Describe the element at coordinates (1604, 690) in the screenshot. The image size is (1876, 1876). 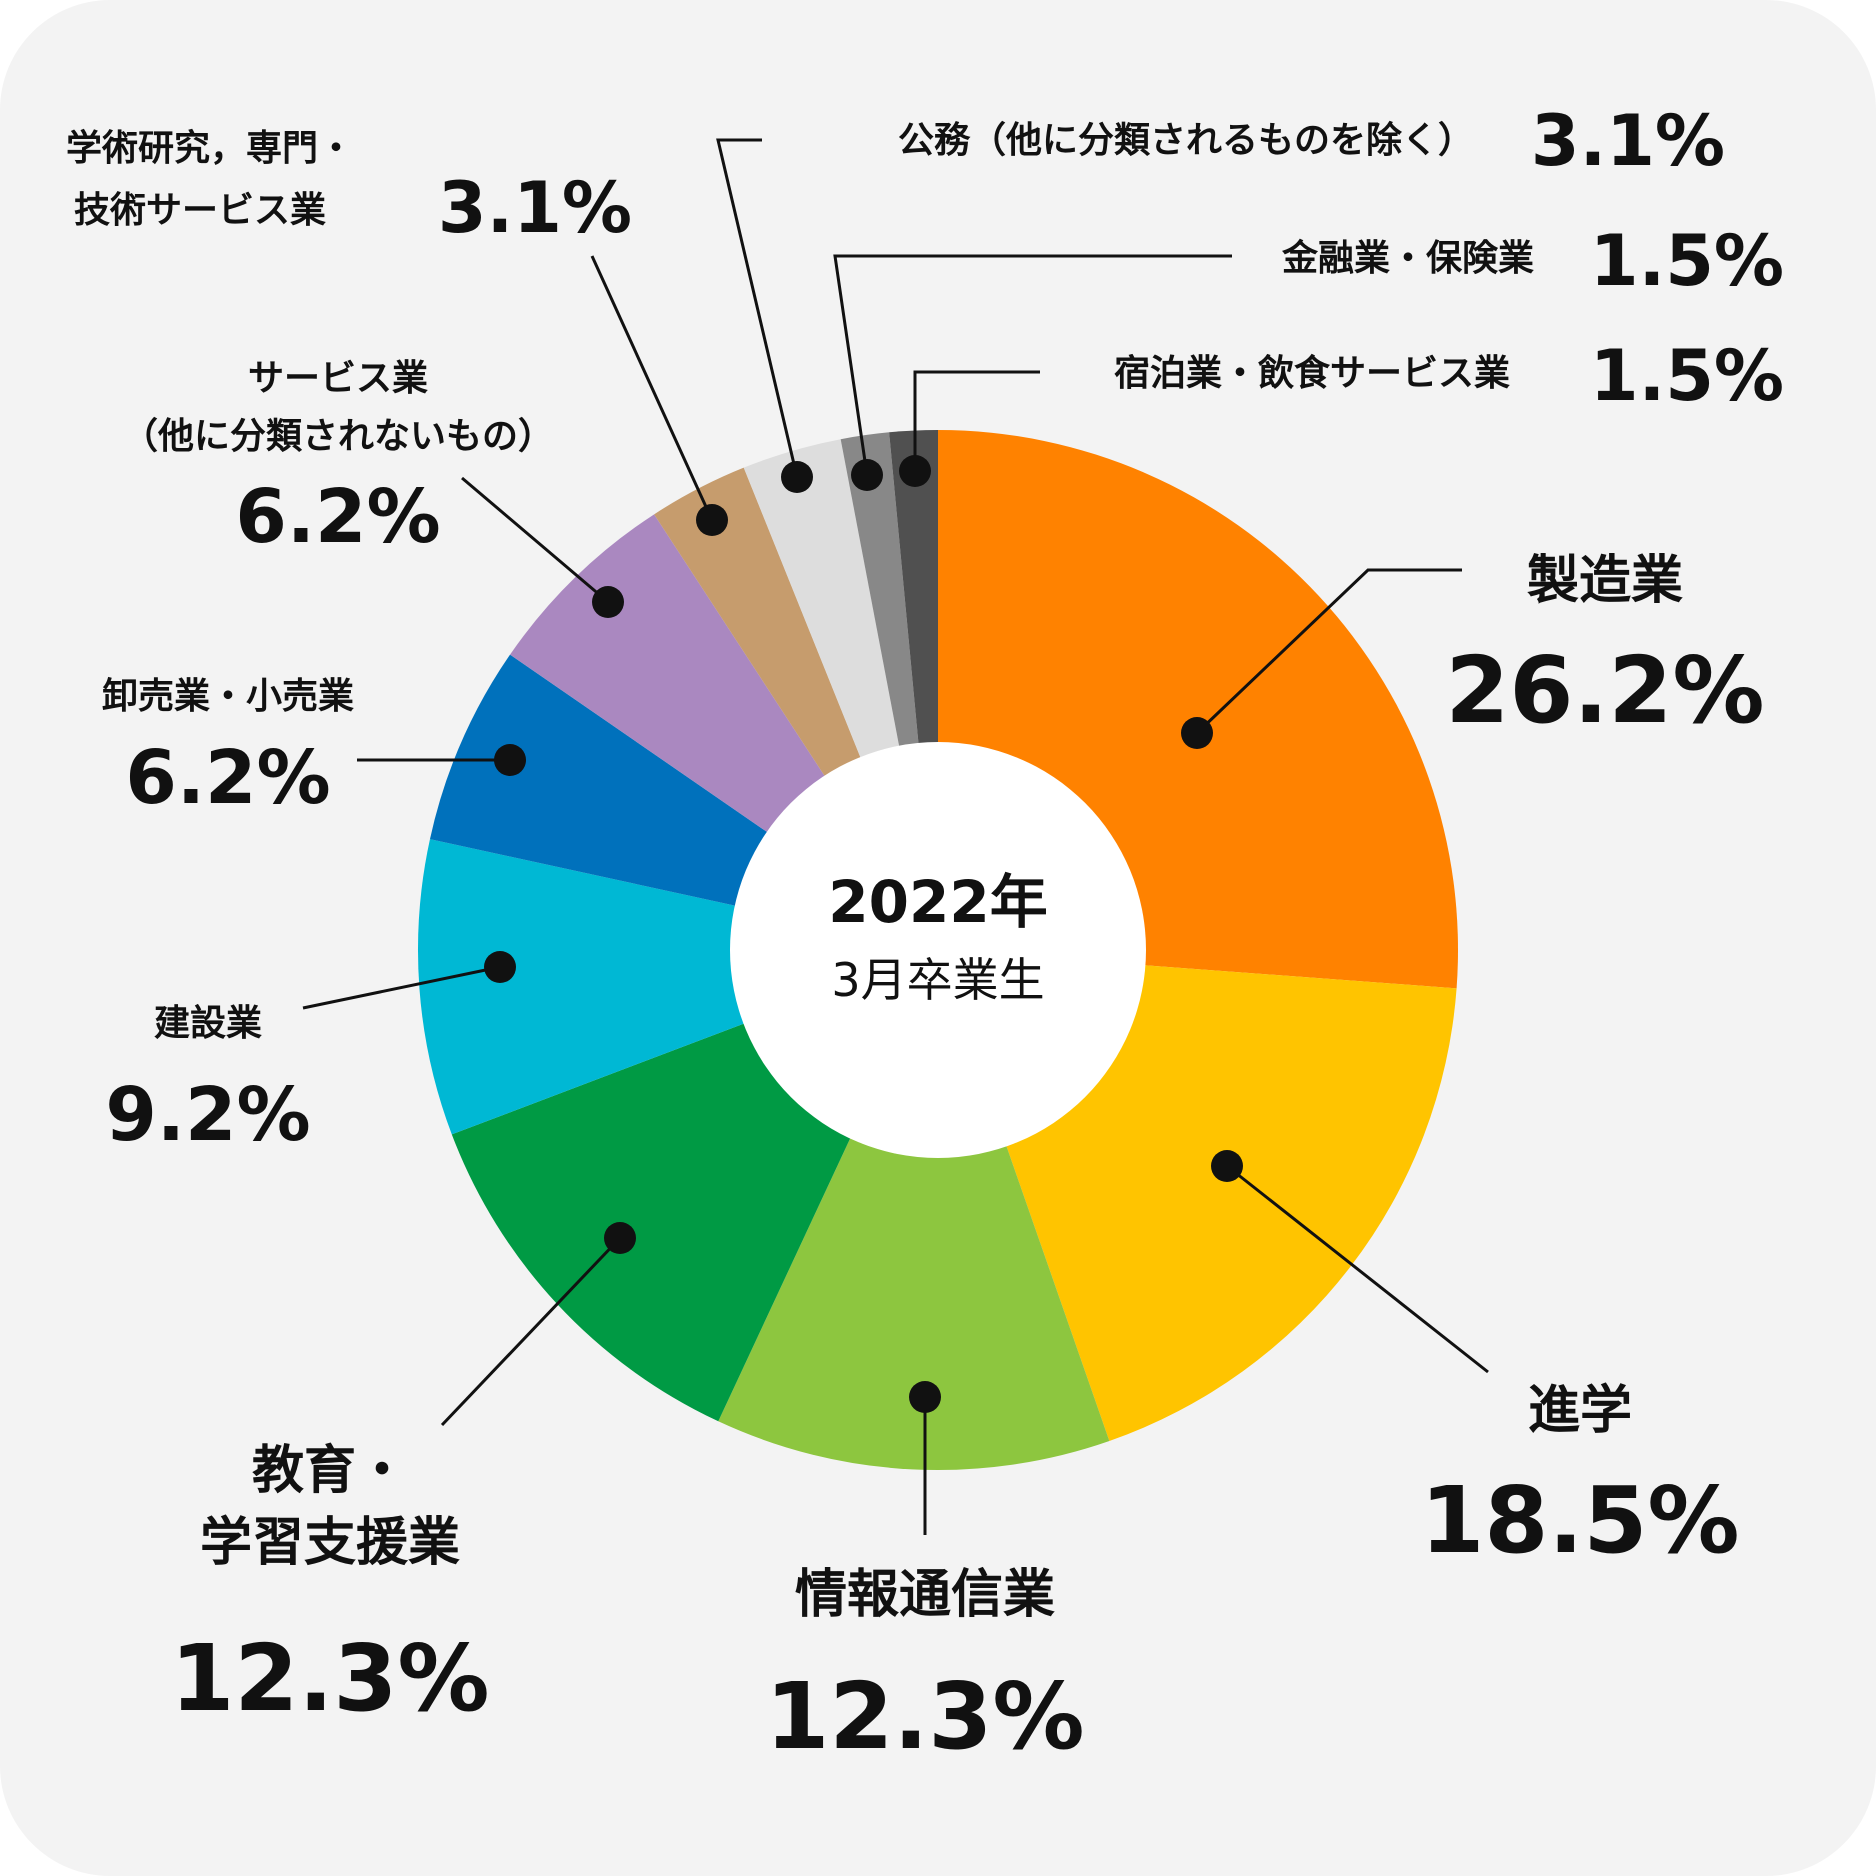
I see `value-manufacturing: 26.2%` at that location.